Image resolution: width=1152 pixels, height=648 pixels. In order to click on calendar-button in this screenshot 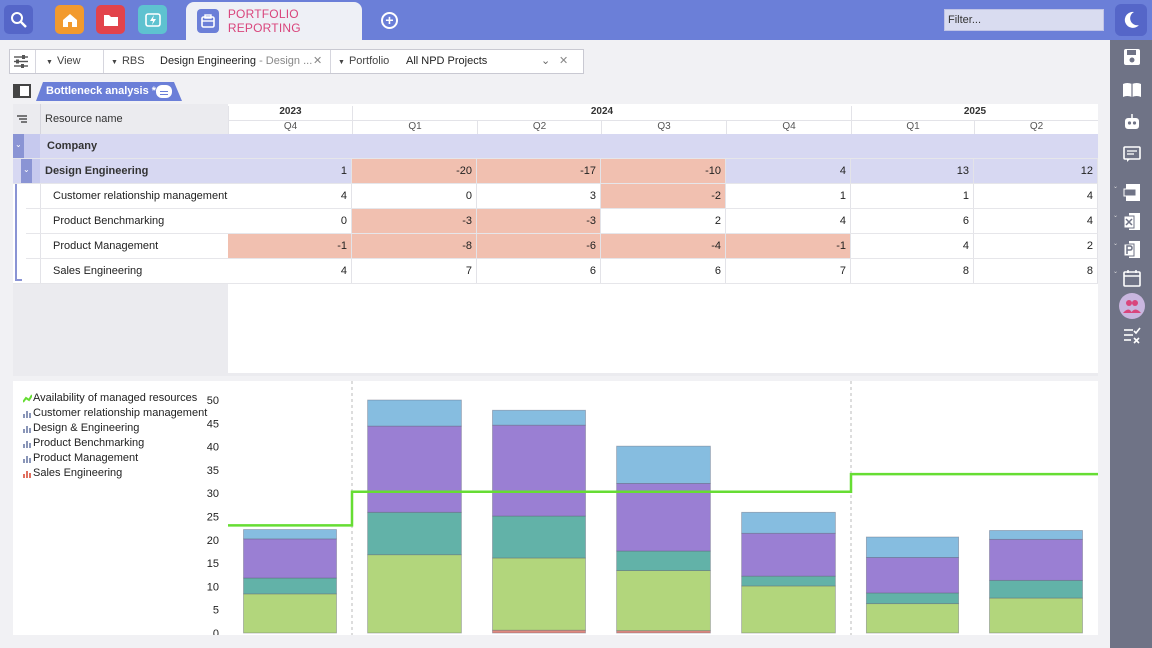, I will do `click(1132, 278)`.